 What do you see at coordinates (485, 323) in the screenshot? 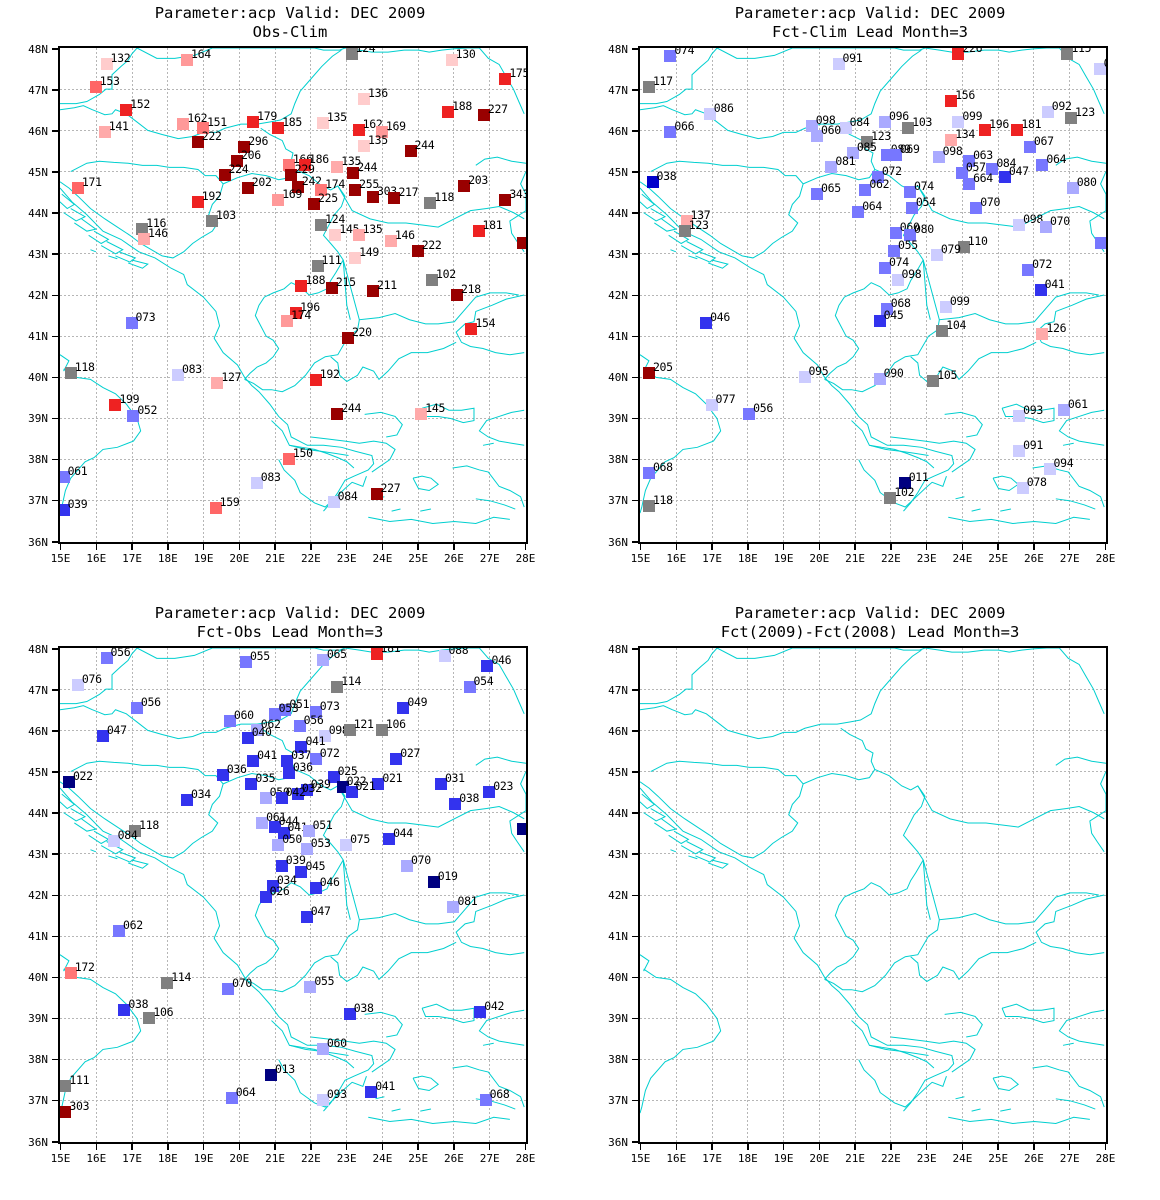
I see `station-value-label: 154` at bounding box center [485, 323].